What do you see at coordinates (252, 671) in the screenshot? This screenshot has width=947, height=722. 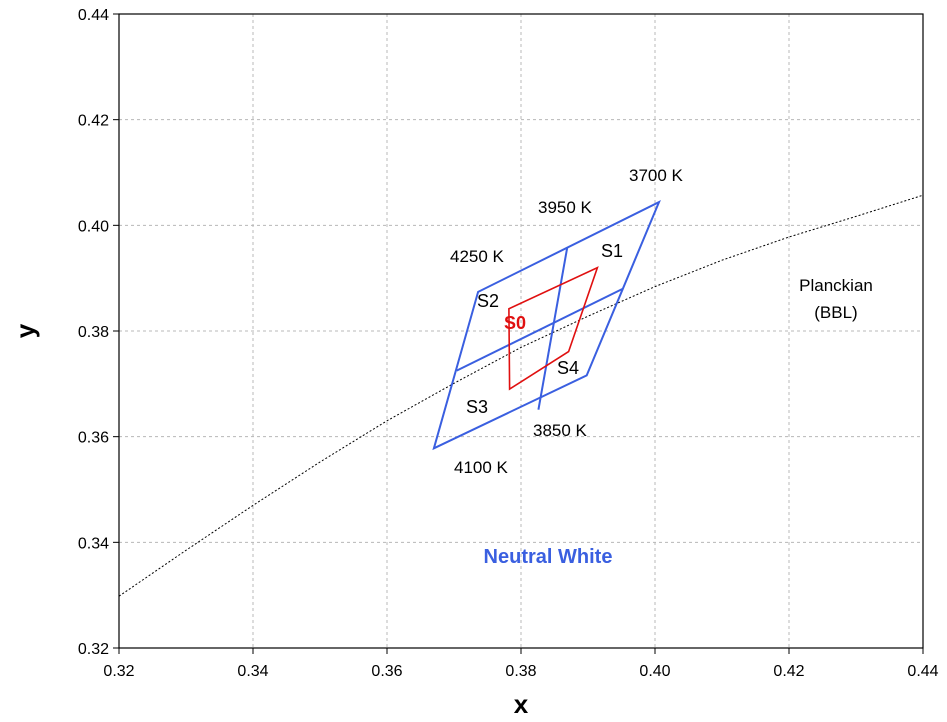 I see `x-tick-label: 0.34` at bounding box center [252, 671].